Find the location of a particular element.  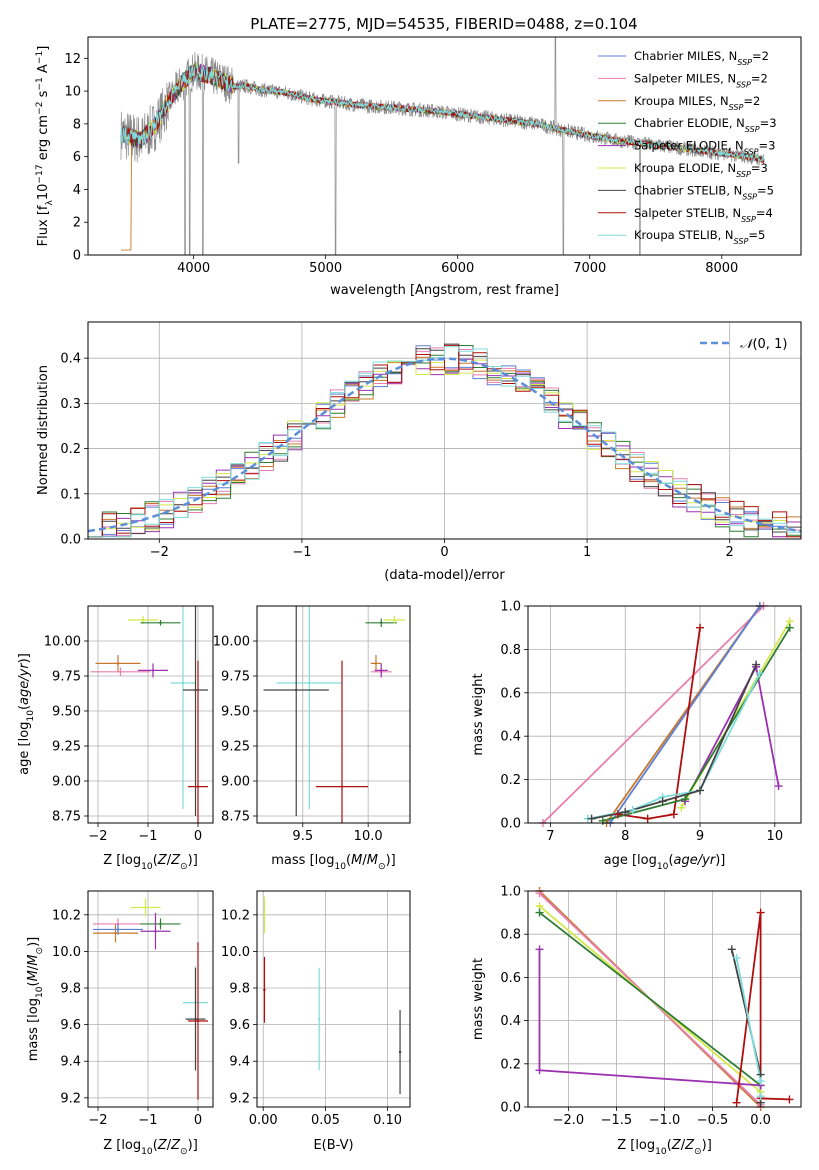

tick-label-x: 0.10 is located at coordinates (387, 1120).